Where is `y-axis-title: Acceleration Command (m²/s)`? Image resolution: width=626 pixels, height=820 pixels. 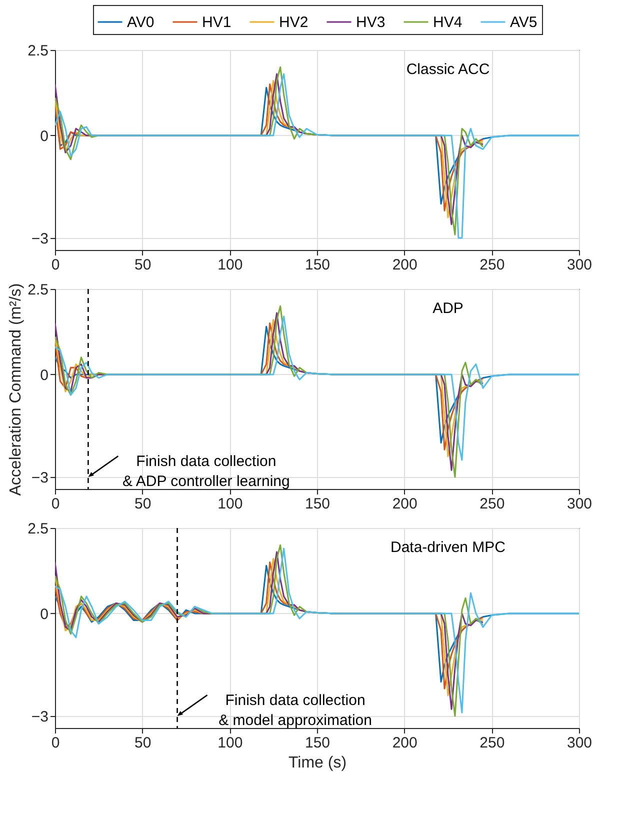
y-axis-title: Acceleration Command (m²/s) is located at coordinates (16, 389).